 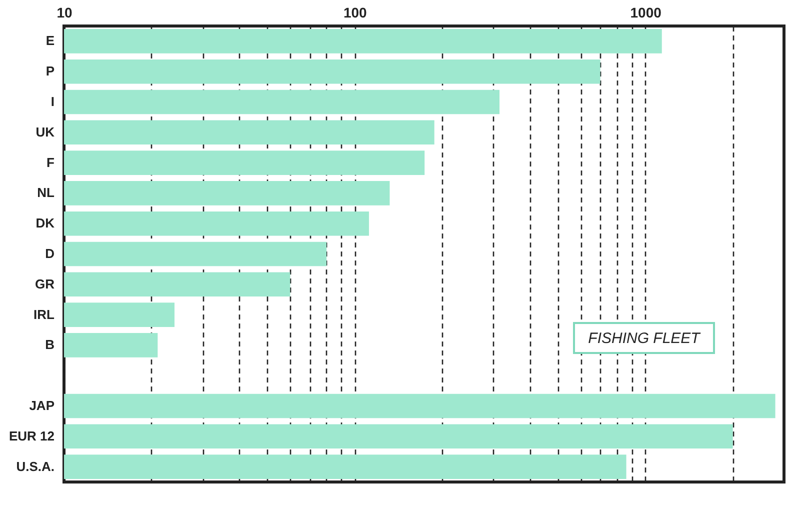 What do you see at coordinates (42, 405) in the screenshot?
I see `y-tick-label: JAP` at bounding box center [42, 405].